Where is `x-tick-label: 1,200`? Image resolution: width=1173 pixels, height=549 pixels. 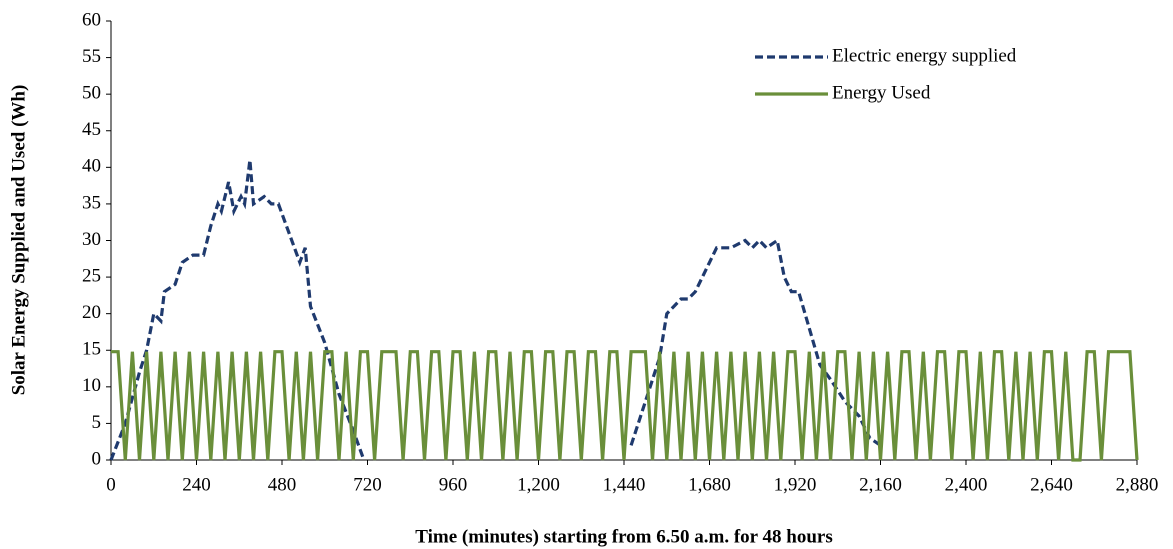 x-tick-label: 1,200 is located at coordinates (538, 484).